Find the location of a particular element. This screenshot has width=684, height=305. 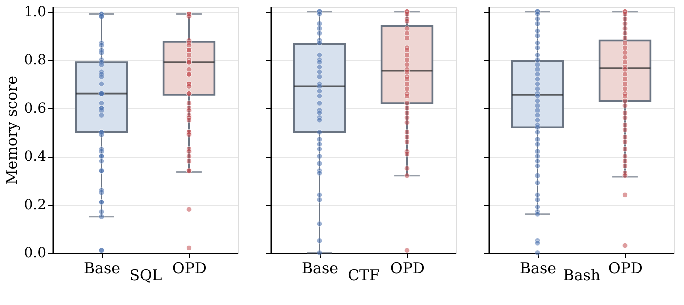

y-tick-label: 0.0 is located at coordinates (35, 254).